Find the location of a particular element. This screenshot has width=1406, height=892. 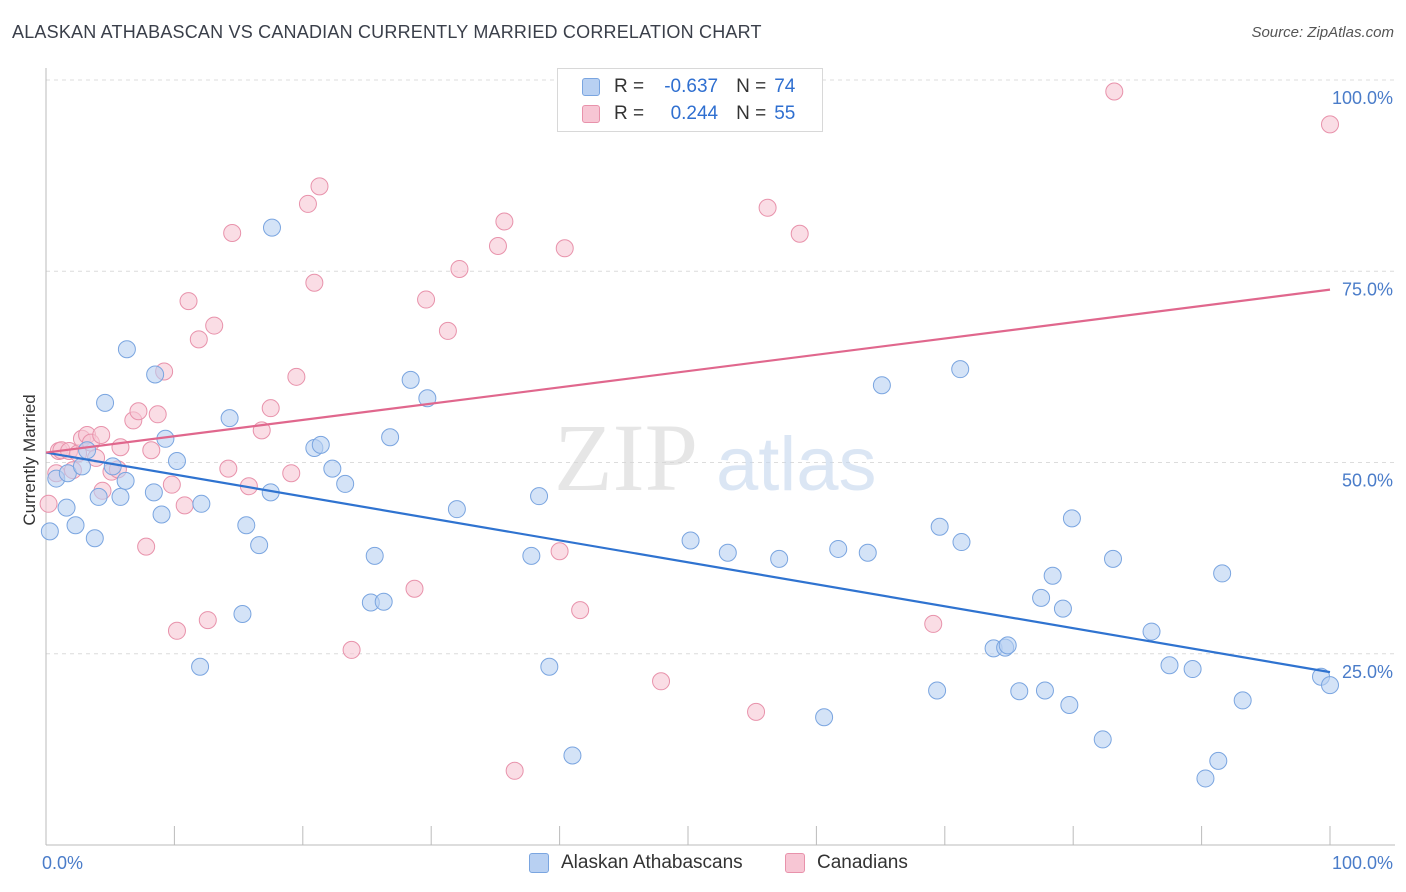

legend-item-athabascans: Alaskan Athabascans is located at coordinates (636, 863).